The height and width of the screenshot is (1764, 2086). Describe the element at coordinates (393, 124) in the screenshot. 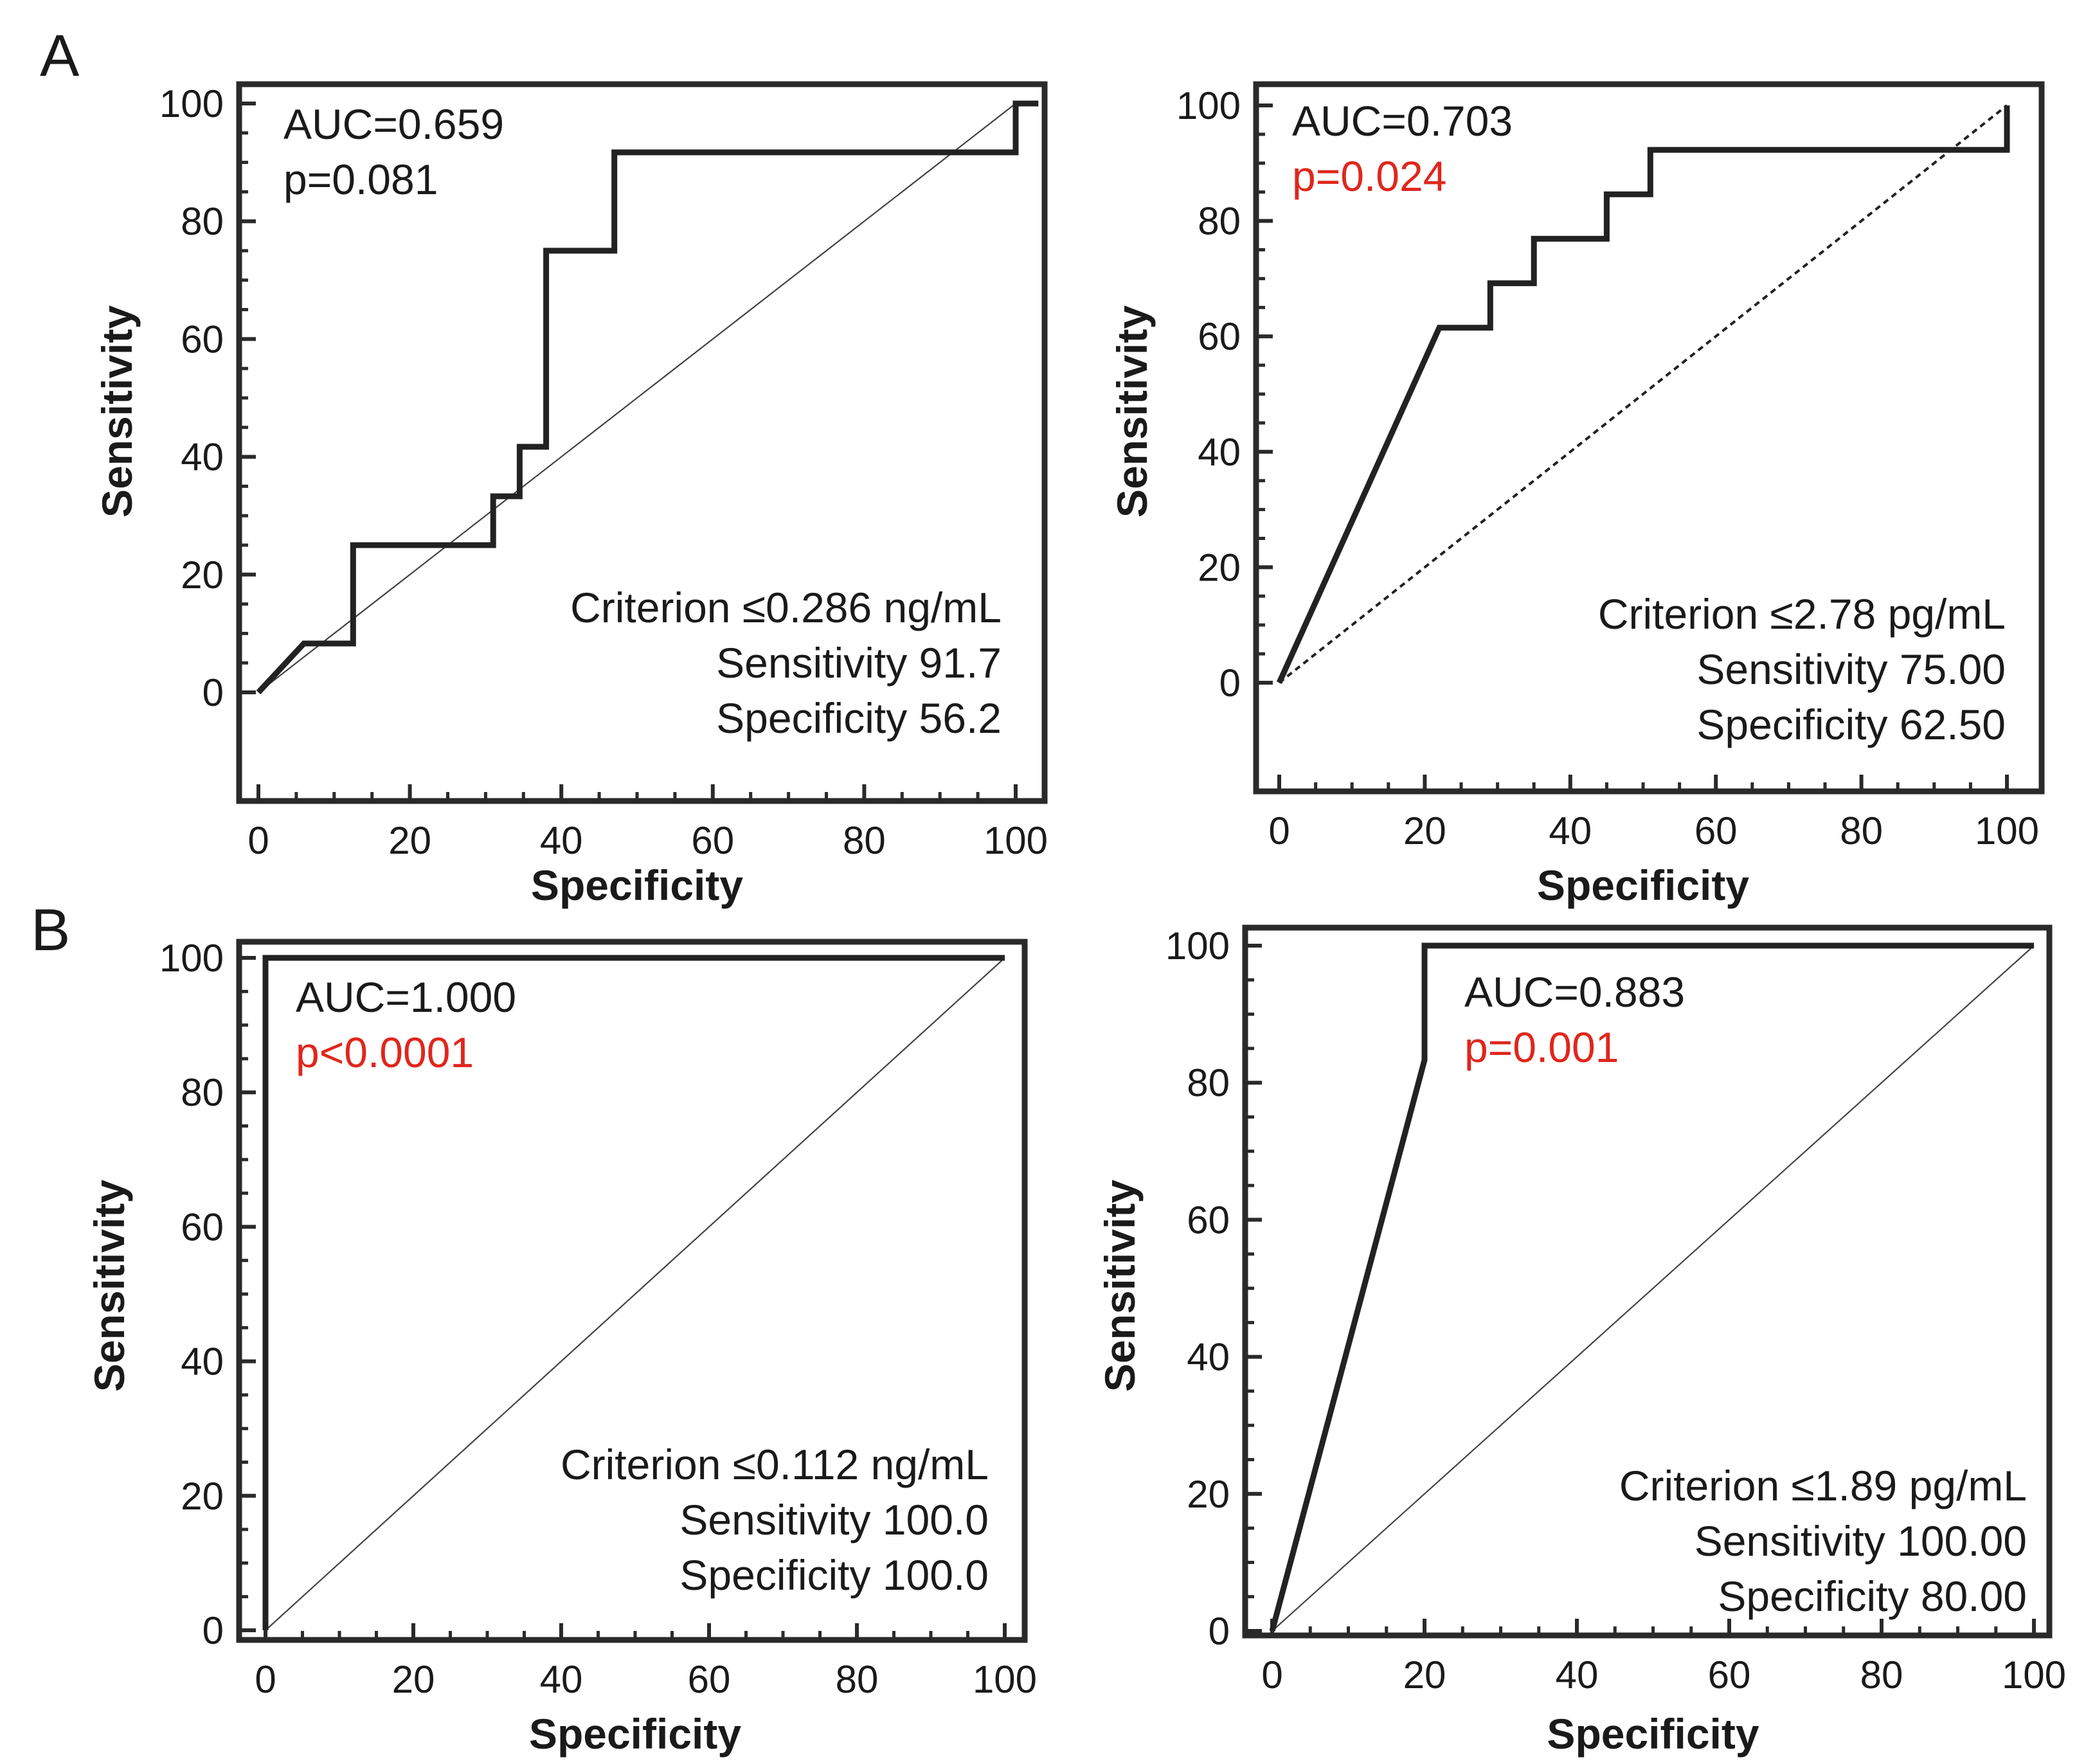

I see `auc-label: AUC=0.659` at that location.